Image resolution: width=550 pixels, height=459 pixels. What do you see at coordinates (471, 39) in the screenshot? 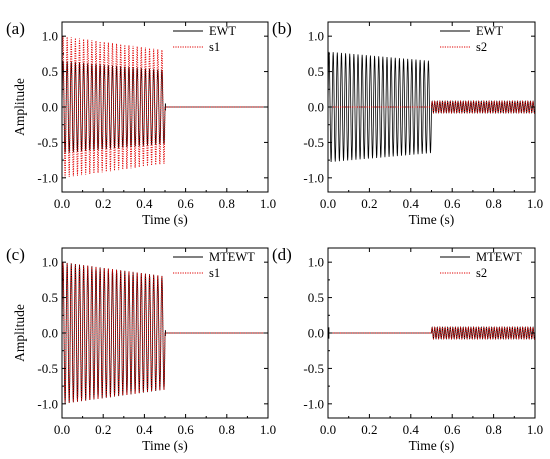
I see `legend: EWT s2` at bounding box center [471, 39].